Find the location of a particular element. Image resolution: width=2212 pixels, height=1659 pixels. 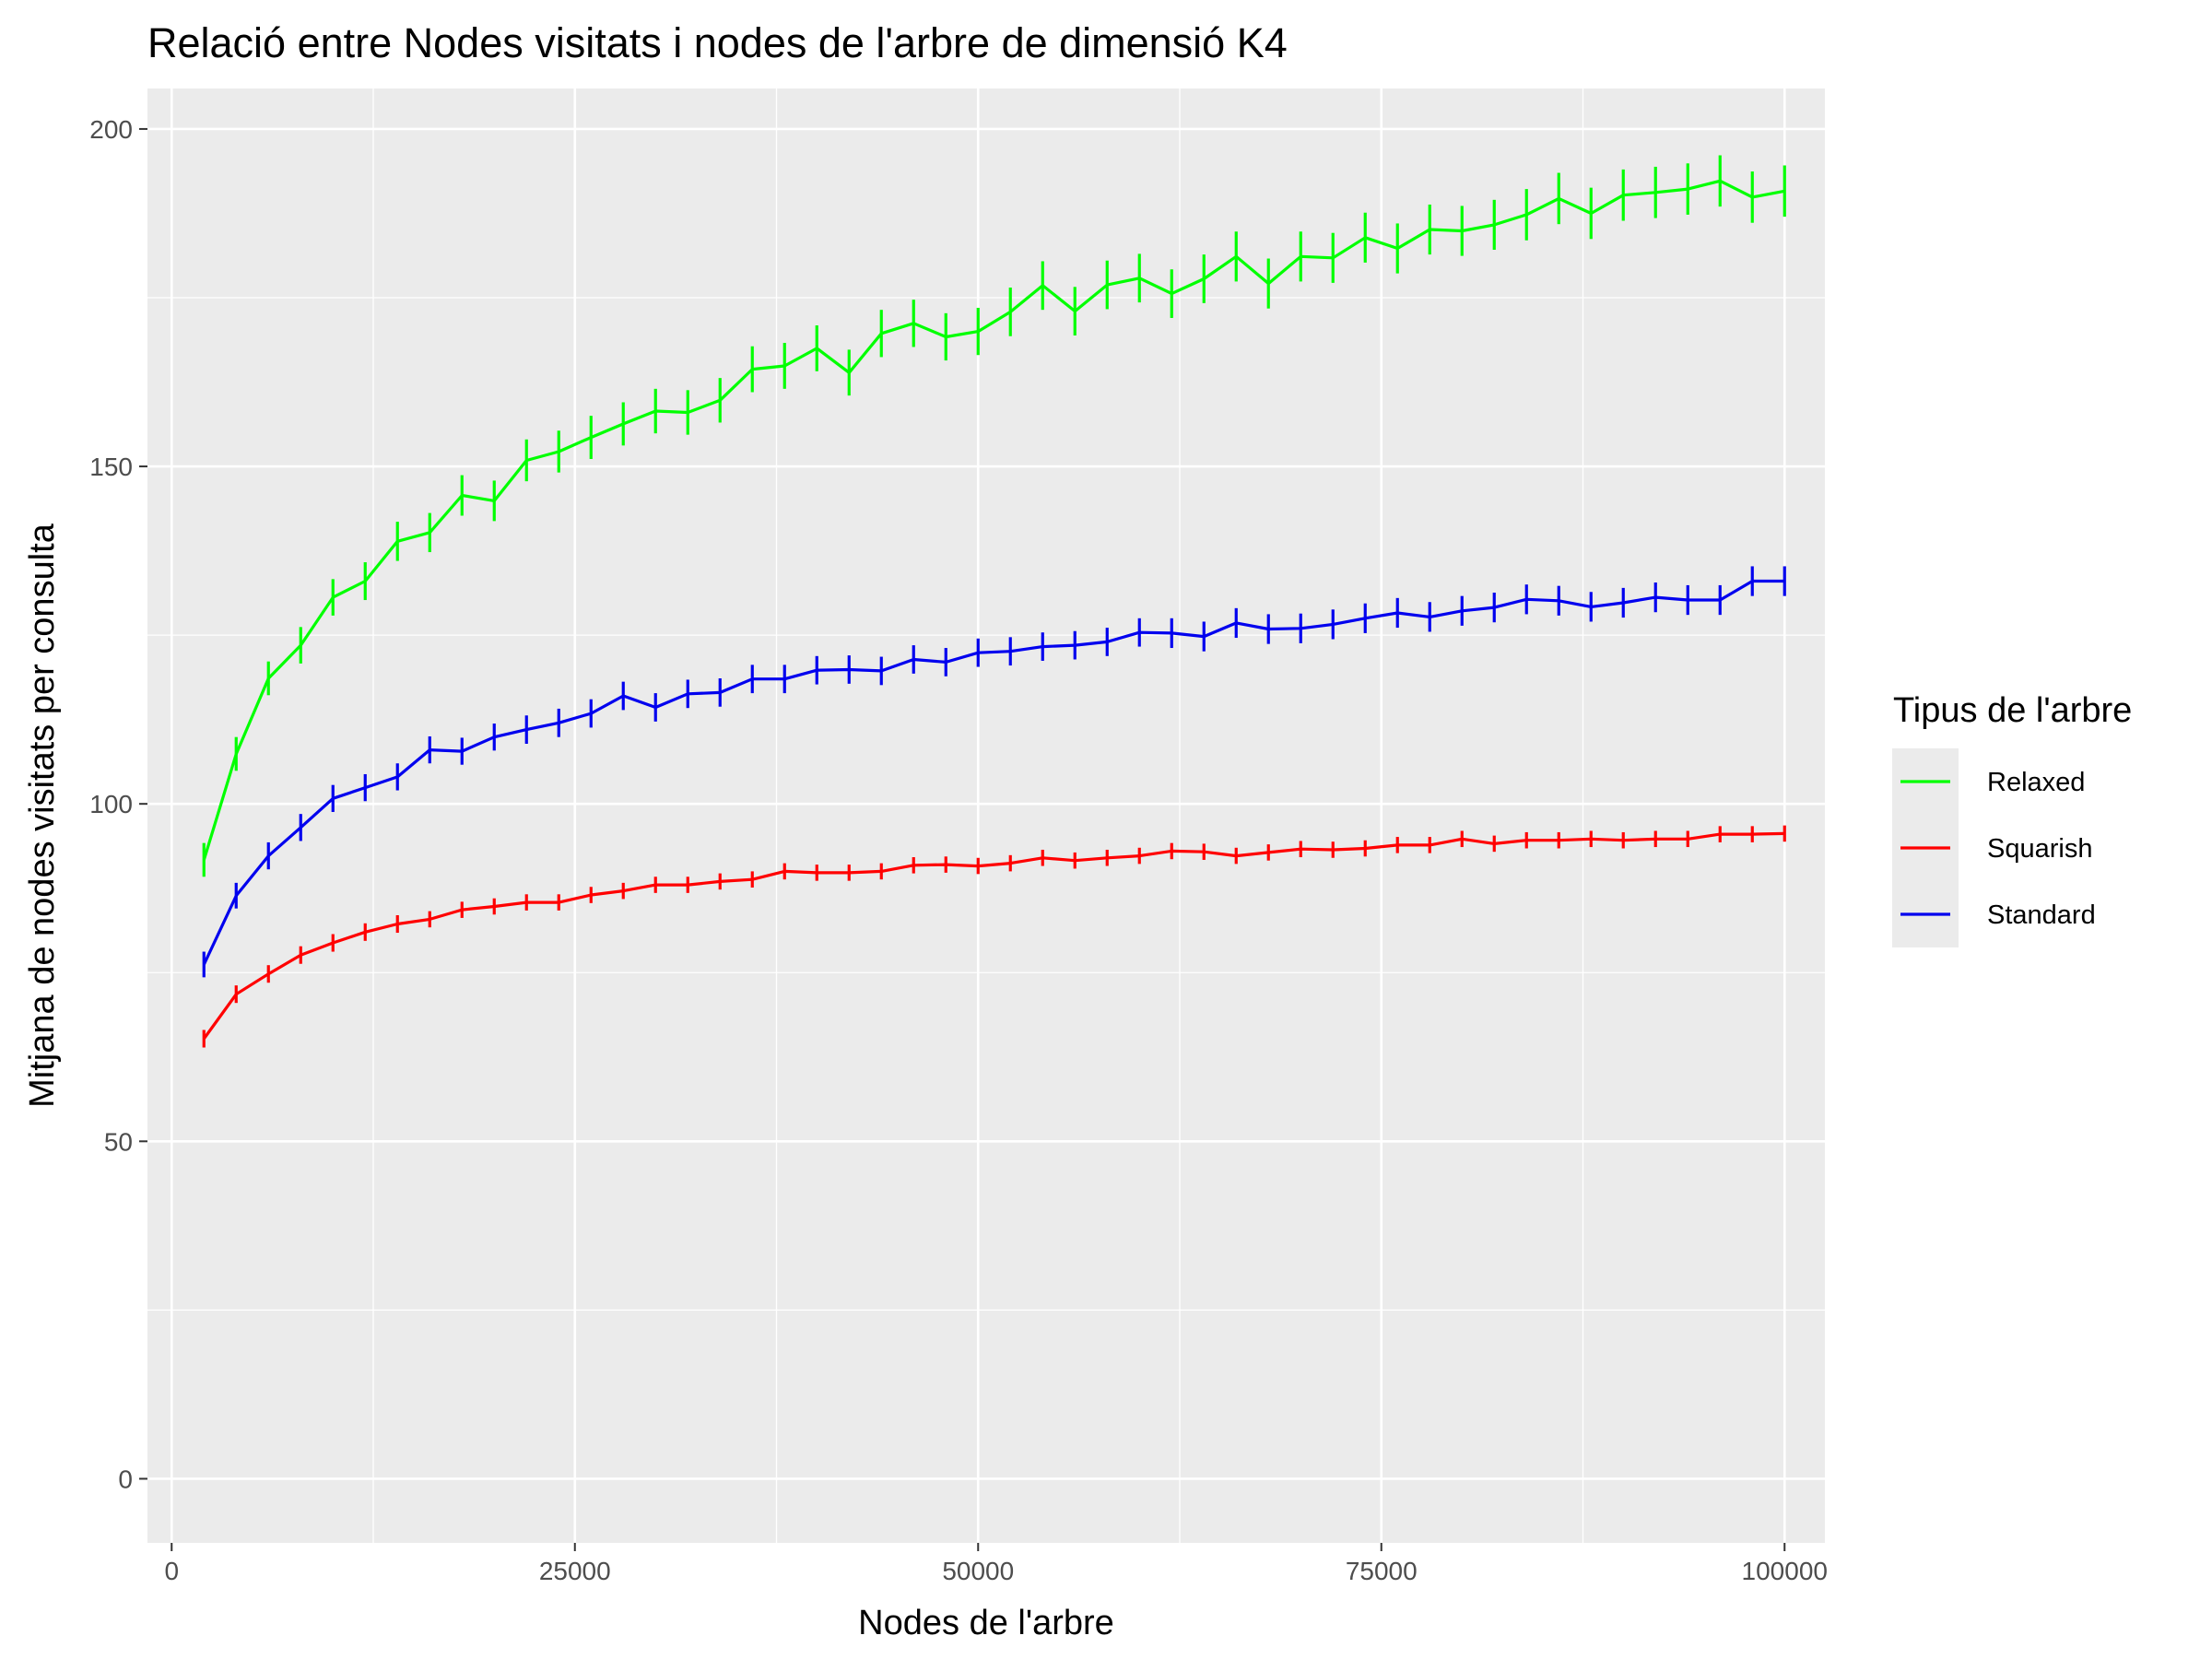

y-axis: 0 50 100 150 200 is located at coordinates (118, 804).